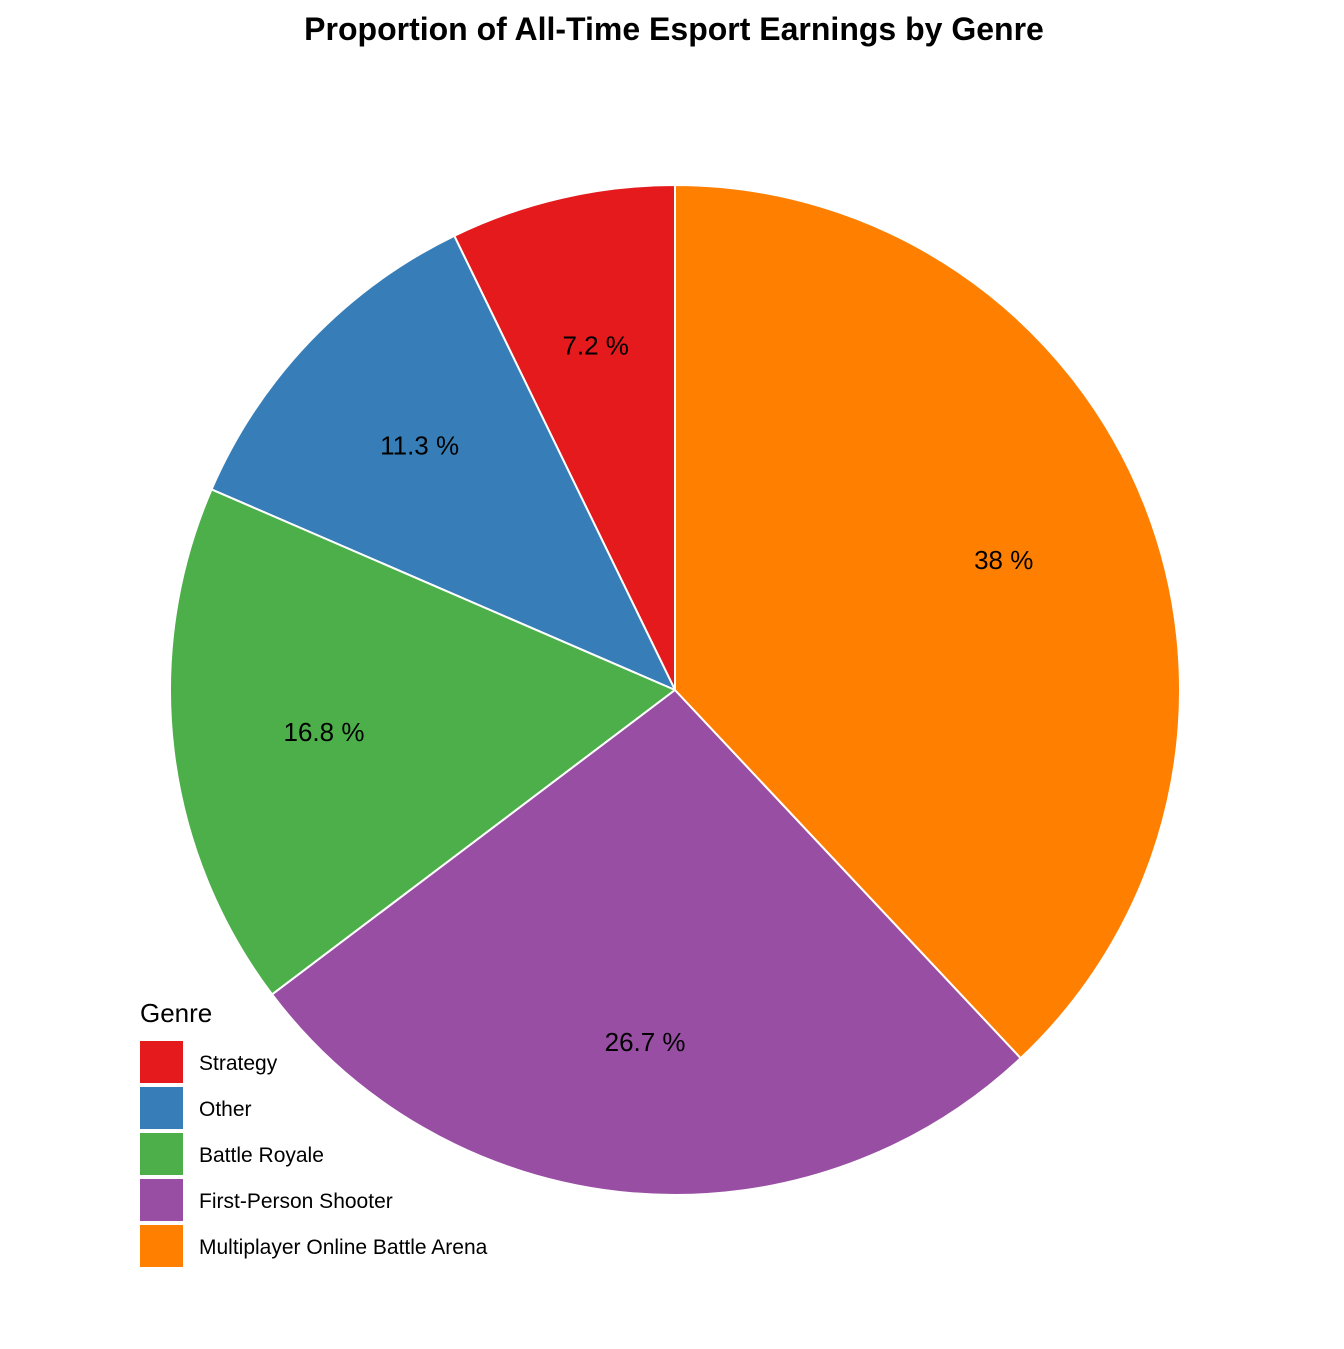 This screenshot has height=1349, width=1344. What do you see at coordinates (176, 1013) in the screenshot?
I see `legend-title: Genre` at bounding box center [176, 1013].